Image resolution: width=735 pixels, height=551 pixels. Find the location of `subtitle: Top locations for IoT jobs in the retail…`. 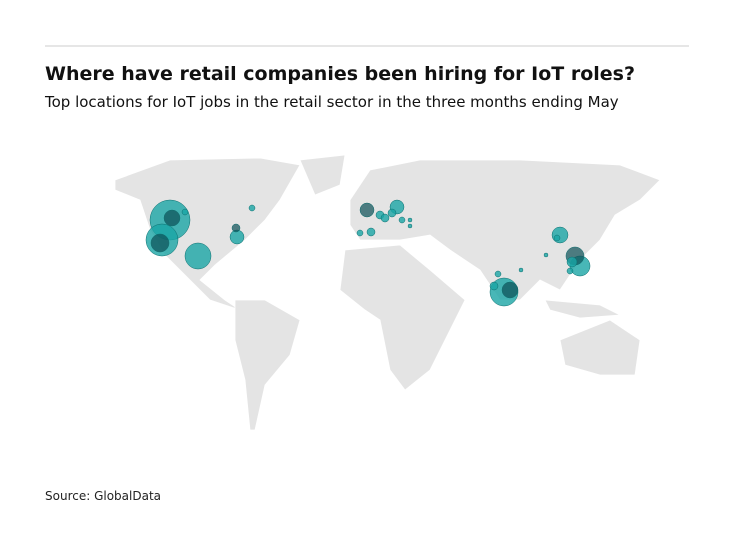

subtitle: Top locations for IoT jobs in the retail… is located at coordinates (331, 102).